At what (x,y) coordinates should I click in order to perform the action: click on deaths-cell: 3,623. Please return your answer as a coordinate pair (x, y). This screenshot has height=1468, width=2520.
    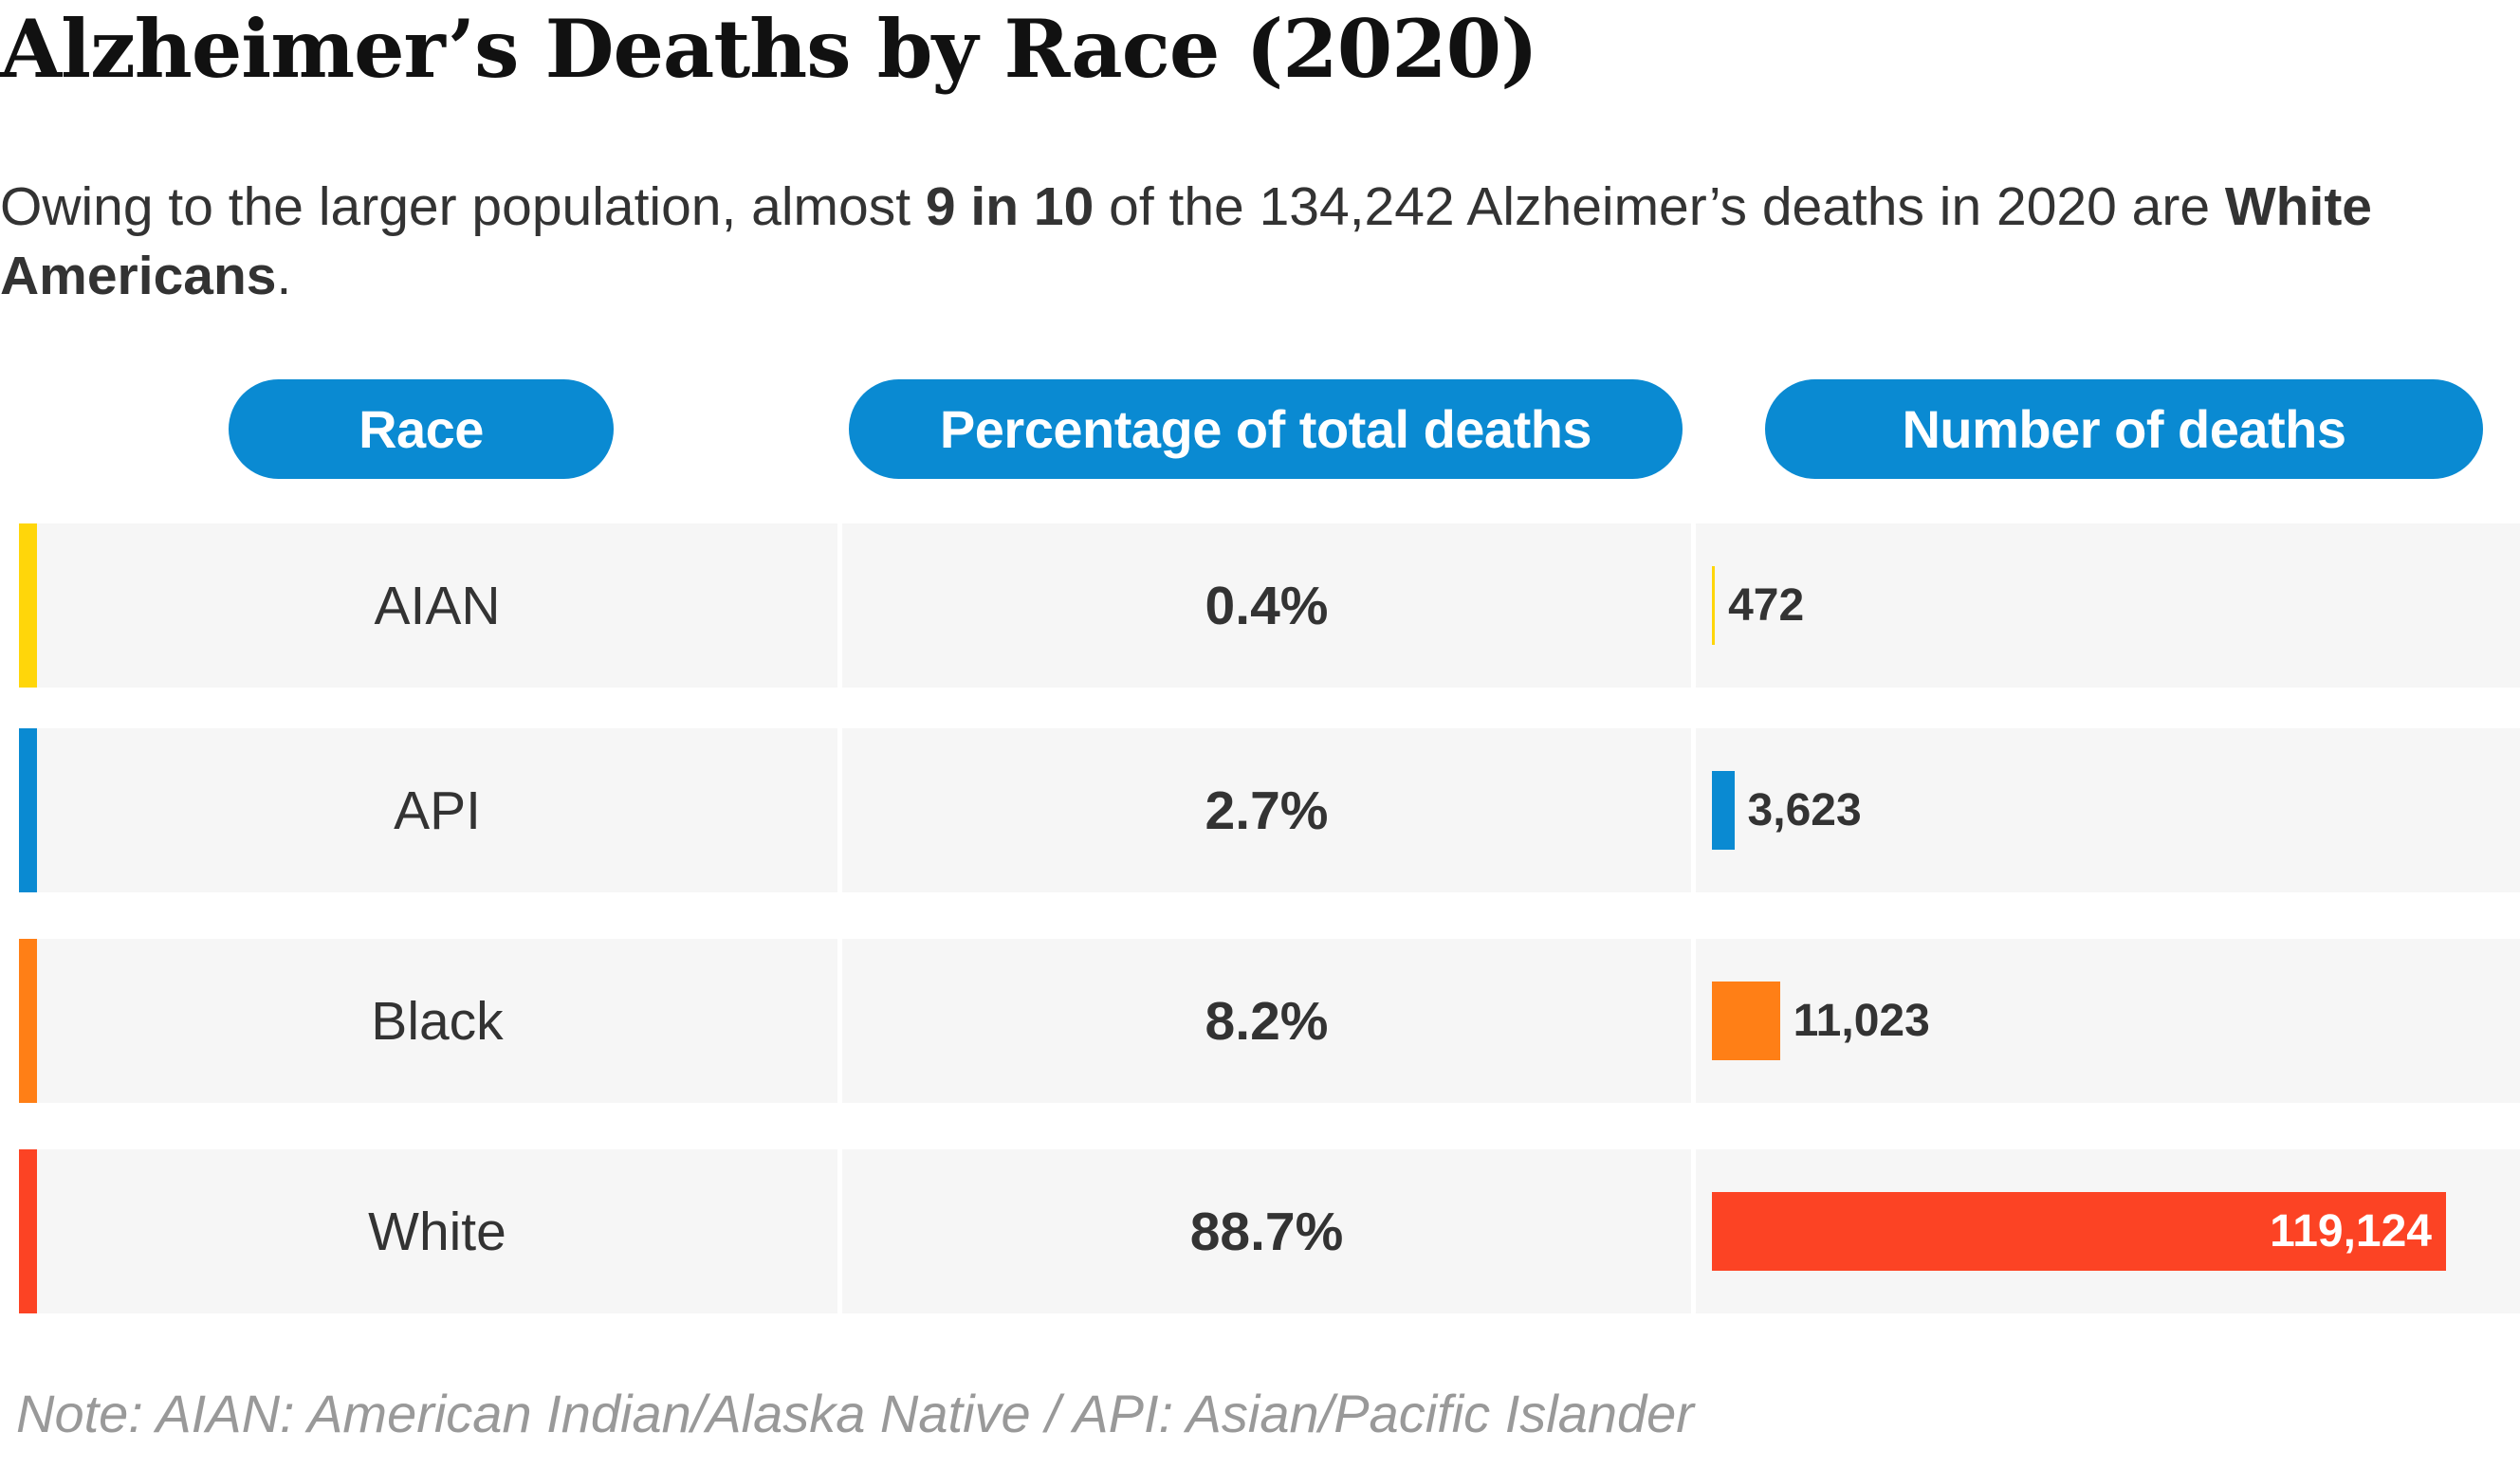
    Looking at the image, I should click on (2108, 810).